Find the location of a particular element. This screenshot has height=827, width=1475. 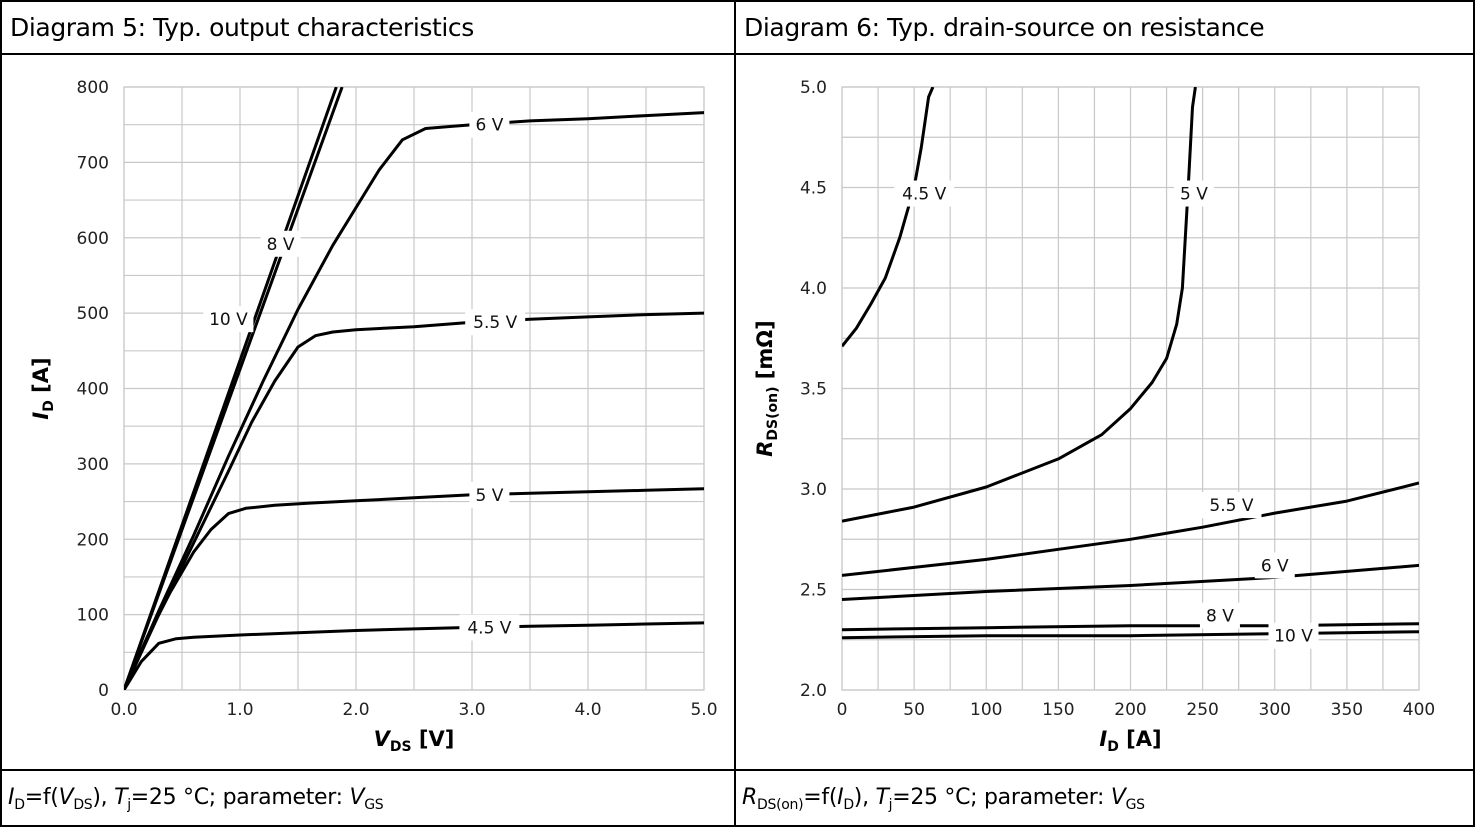

caption-subscript: DS is located at coordinates (83, 805).